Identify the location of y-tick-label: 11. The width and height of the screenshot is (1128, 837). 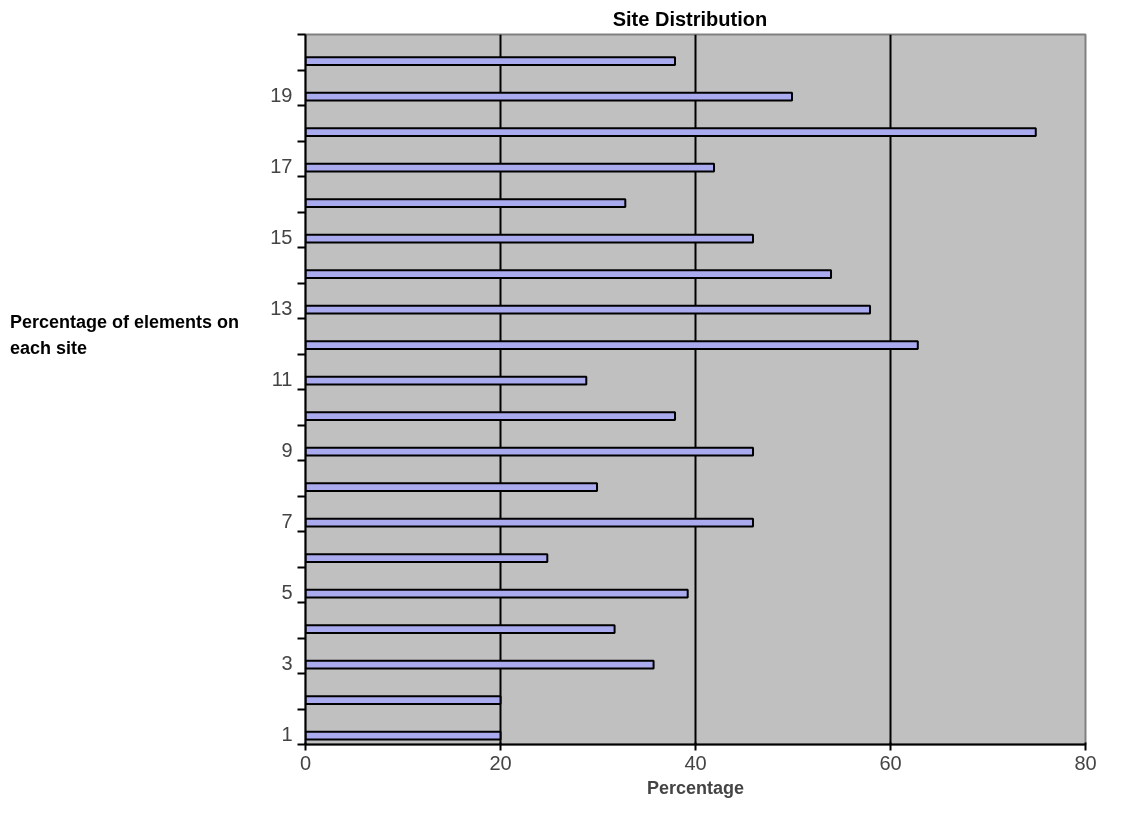
(282, 378).